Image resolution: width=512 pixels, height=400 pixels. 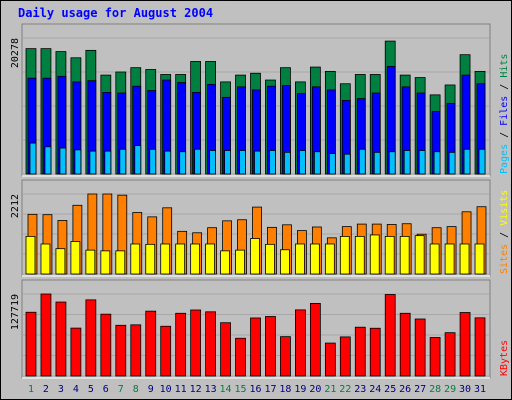 What do you see at coordinates (435, 389) in the screenshot?
I see `x-tick-label: 28` at bounding box center [435, 389].